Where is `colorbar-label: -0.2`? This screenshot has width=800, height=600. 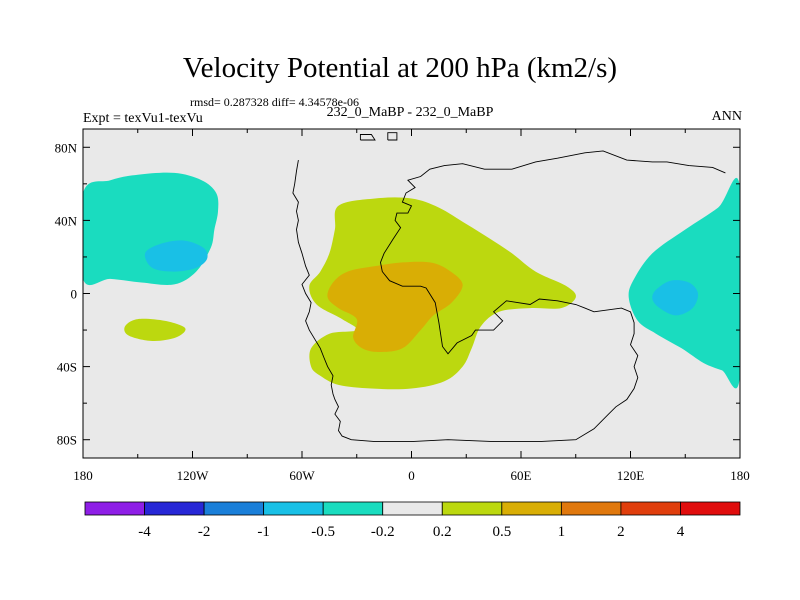
colorbar-label: -0.2 is located at coordinates (383, 532).